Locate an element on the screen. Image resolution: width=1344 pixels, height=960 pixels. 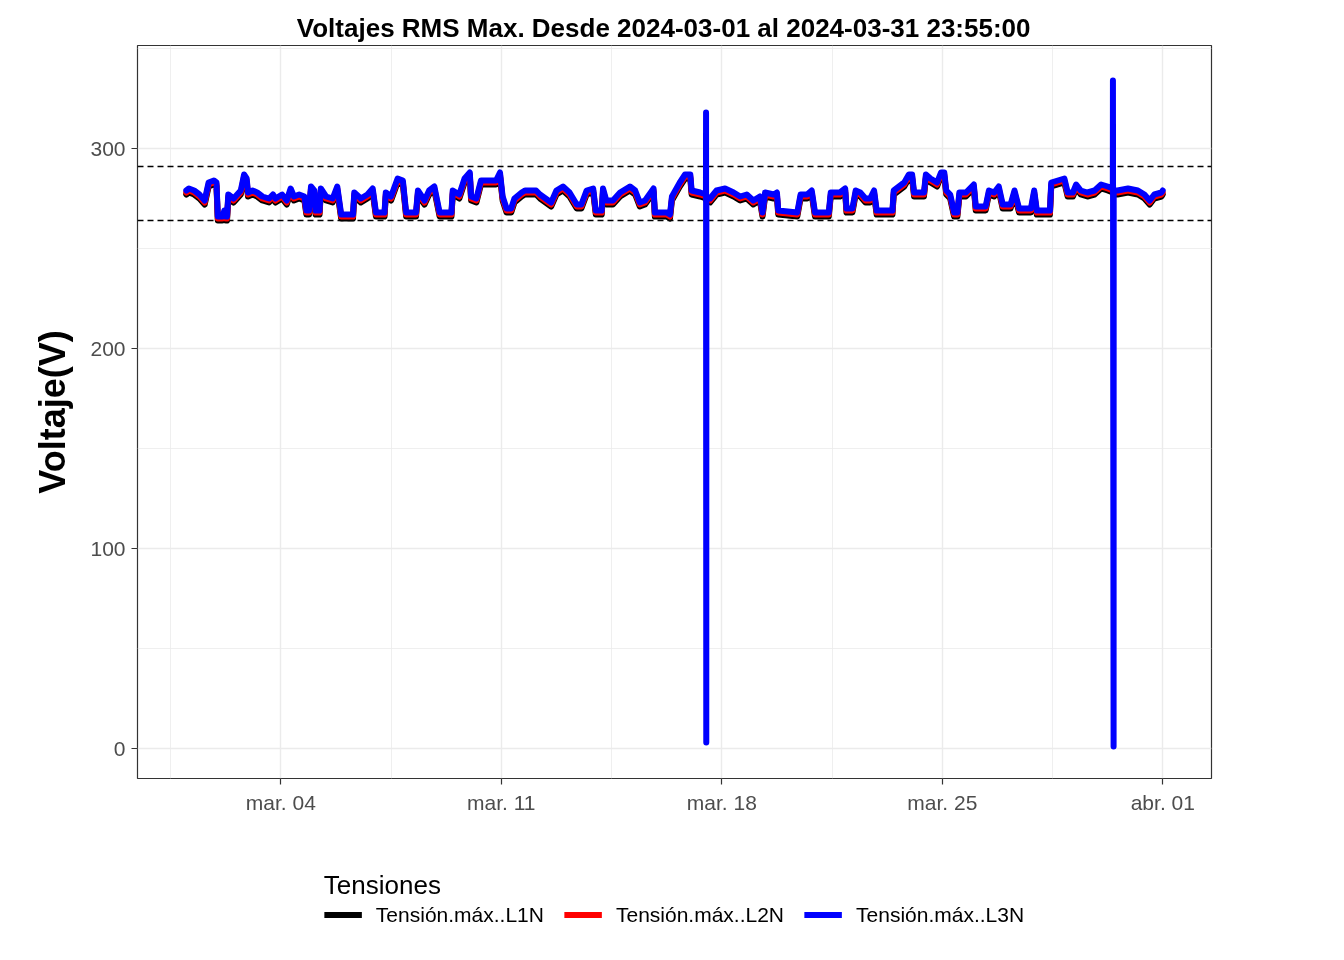
legend-title: Tensiones is located at coordinates (382, 884).